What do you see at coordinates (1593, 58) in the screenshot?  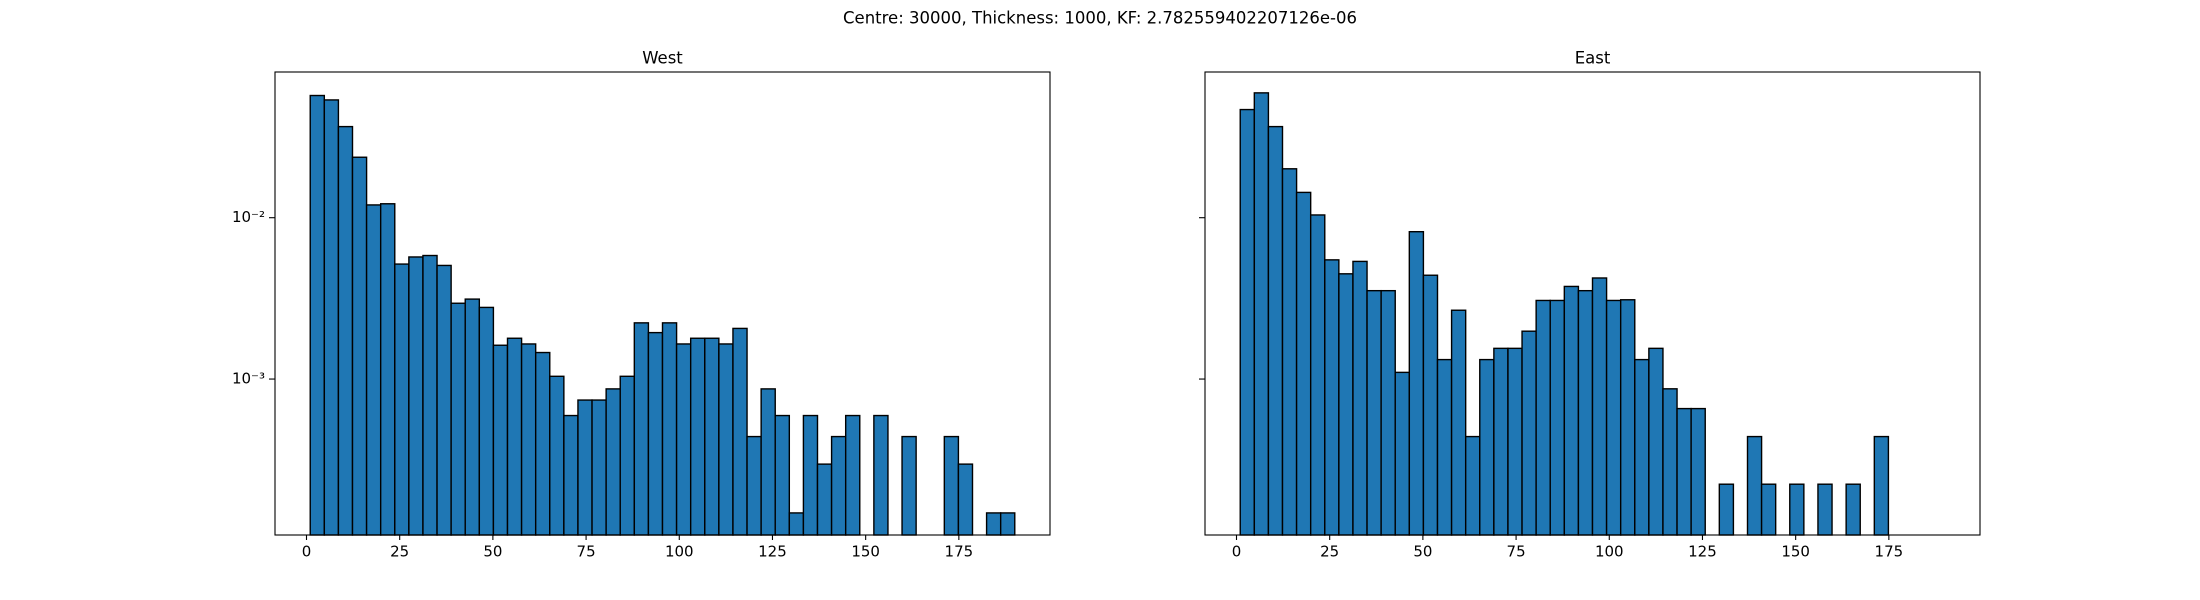 I see `axes-title: East` at bounding box center [1593, 58].